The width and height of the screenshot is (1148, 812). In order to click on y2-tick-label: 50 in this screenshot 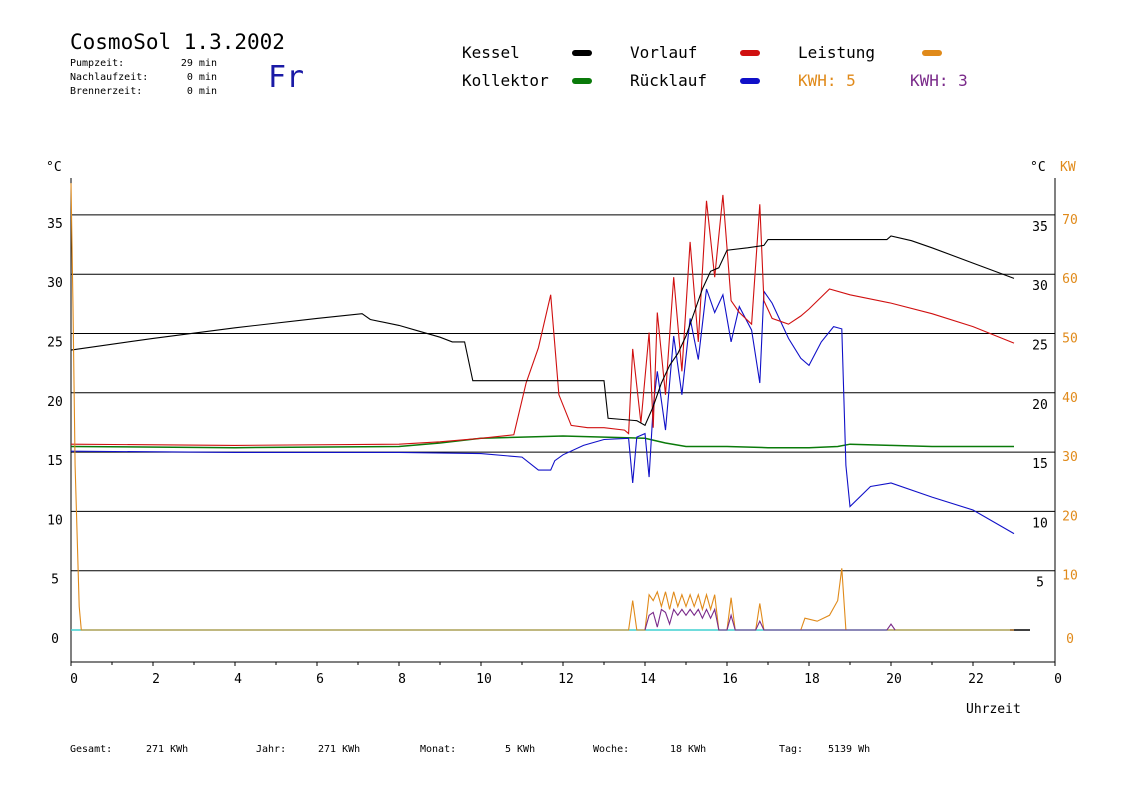, I will do `click(1070, 339)`.